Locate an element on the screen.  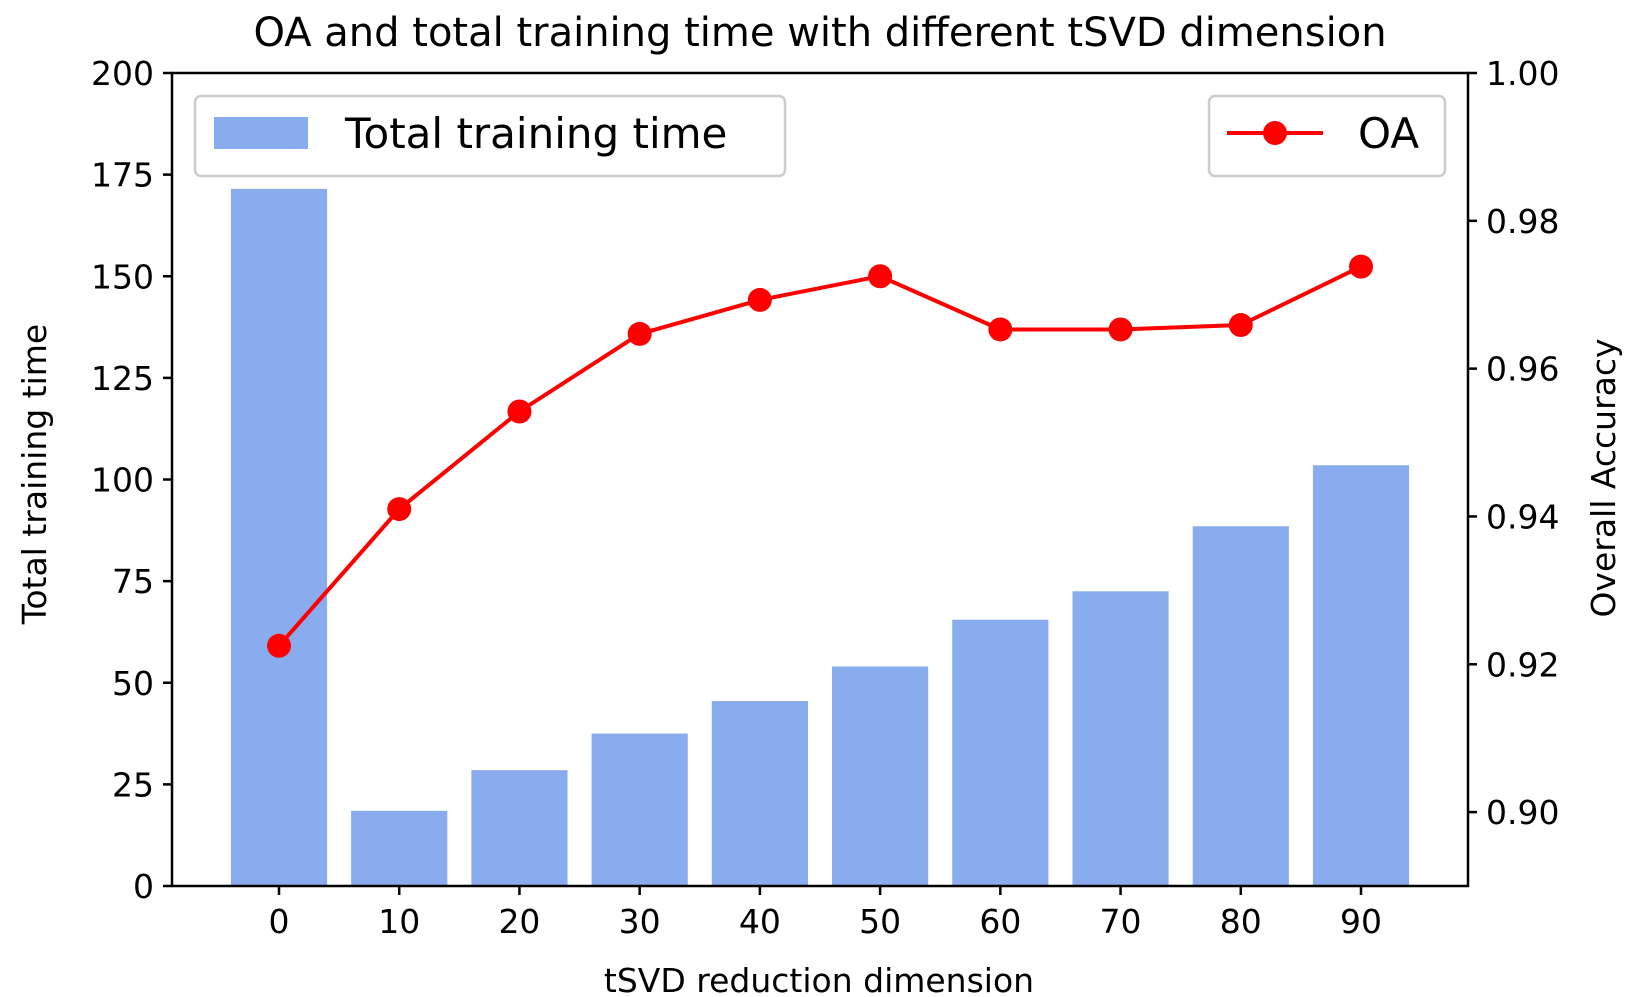
x-tick-label: 70 is located at coordinates (1121, 921).